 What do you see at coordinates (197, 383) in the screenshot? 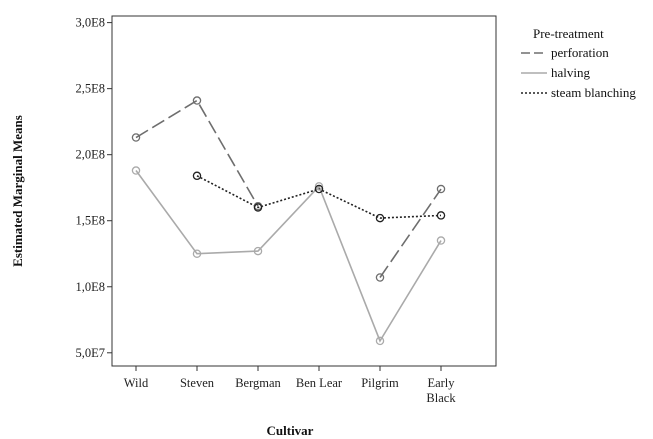
I see `x-tick-label: Steven` at bounding box center [197, 383].